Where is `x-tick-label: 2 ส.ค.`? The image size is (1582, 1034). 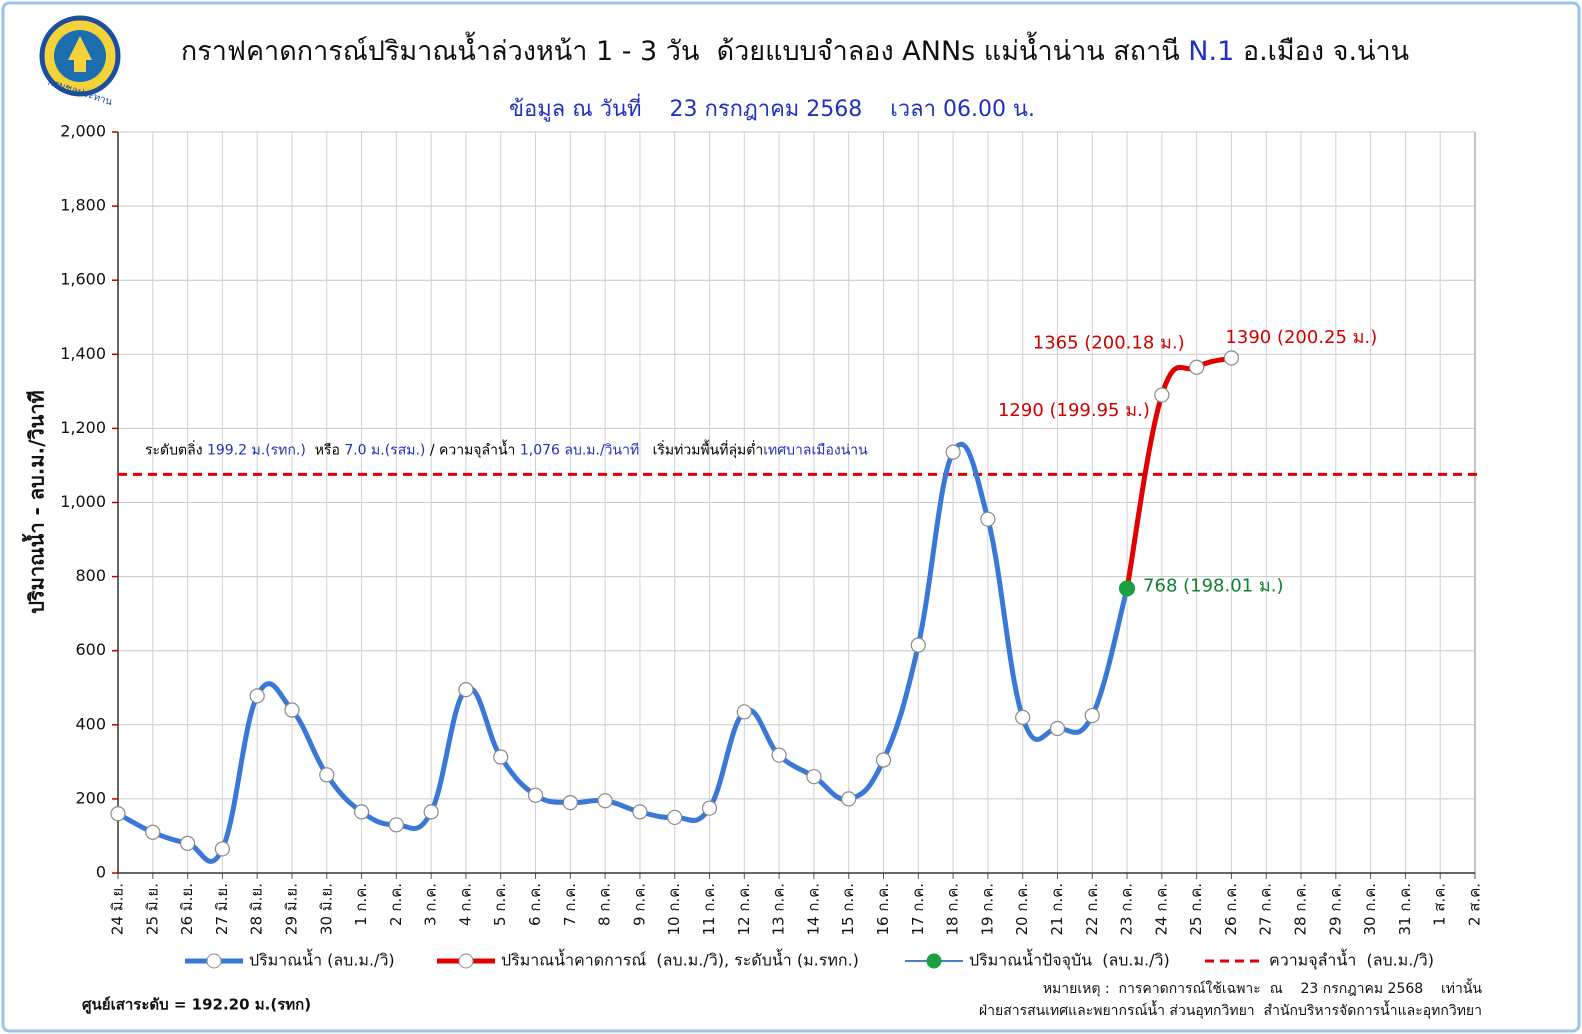
x-tick-label: 2 ส.ค. is located at coordinates (1475, 904).